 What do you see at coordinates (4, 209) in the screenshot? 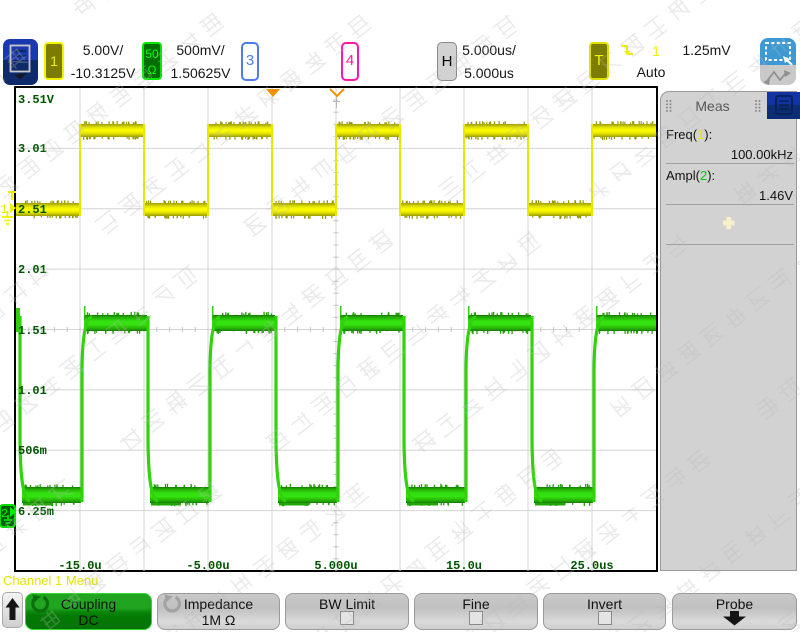
I see `svg-text: 1` at bounding box center [4, 209].